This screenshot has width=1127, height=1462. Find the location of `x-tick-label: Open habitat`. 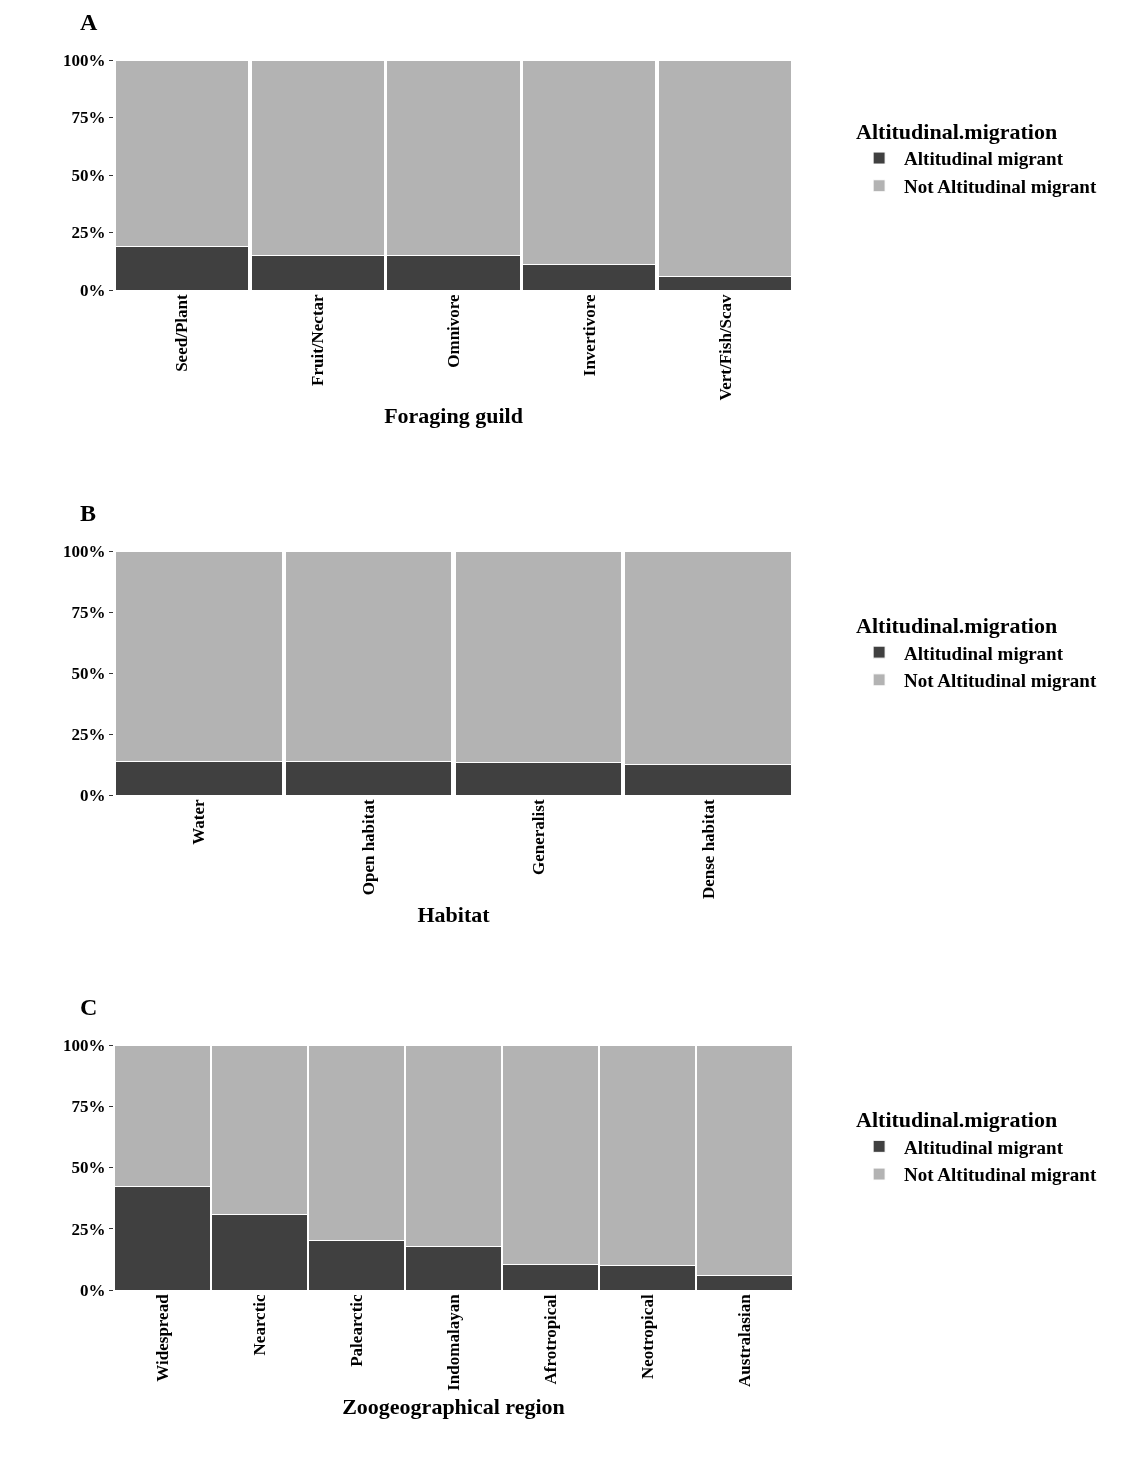

x-tick-label: Open habitat is located at coordinates (369, 847).